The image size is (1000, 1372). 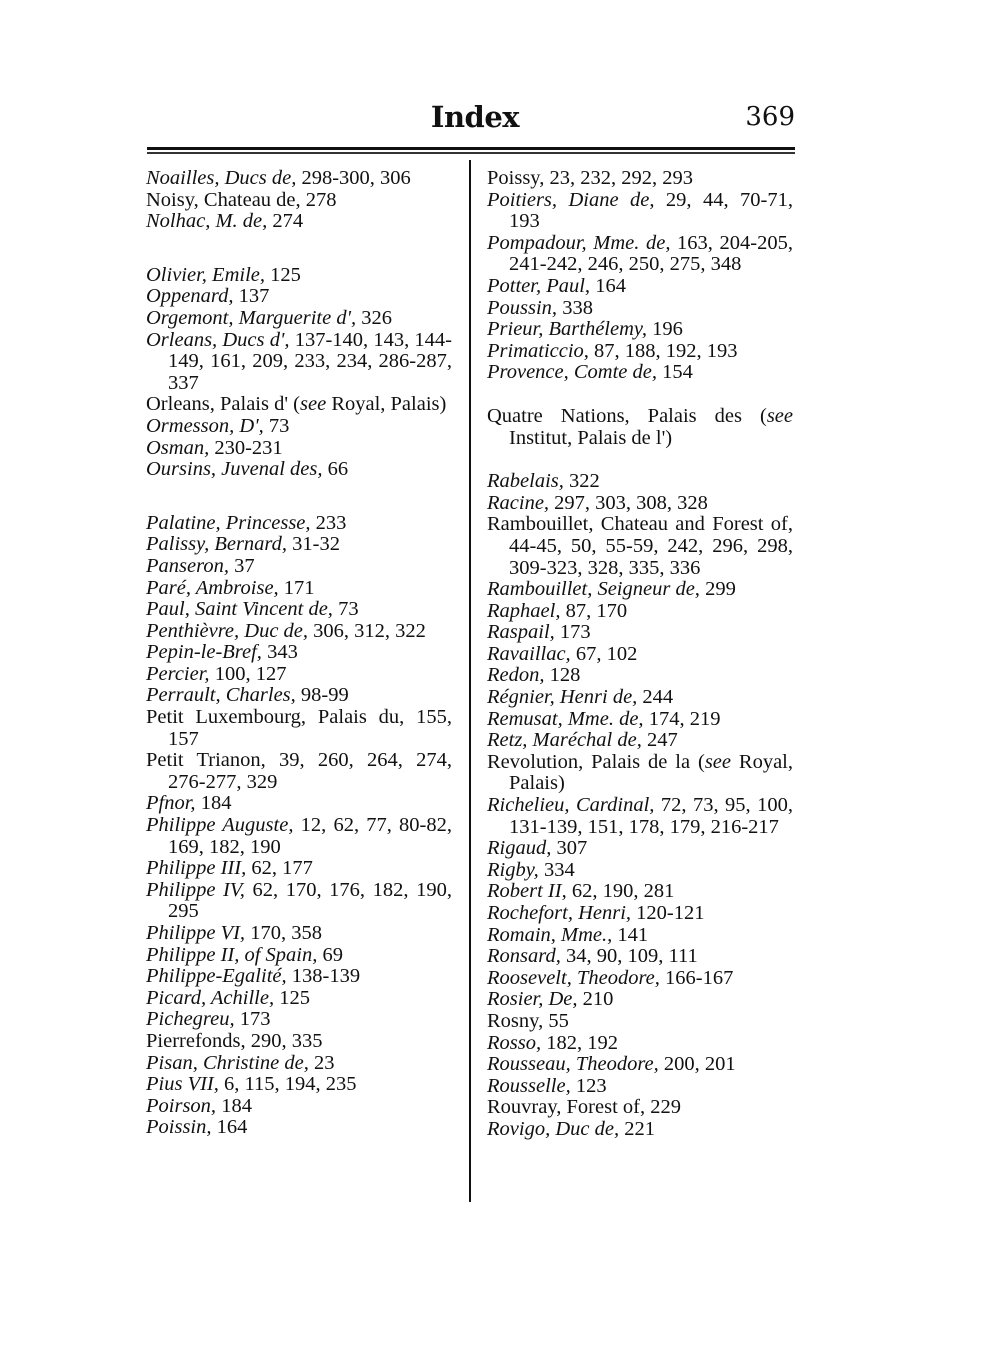 I want to click on index-entry: Rousseau, Theodore, 200, 201, so click(x=640, y=1064).